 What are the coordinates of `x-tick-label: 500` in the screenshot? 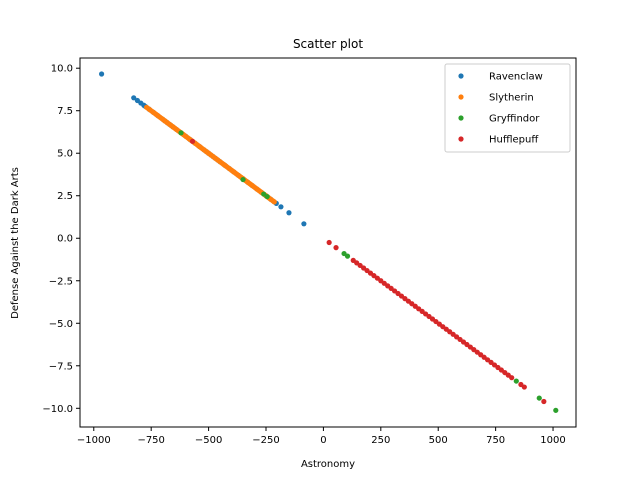 It's located at (438, 440).